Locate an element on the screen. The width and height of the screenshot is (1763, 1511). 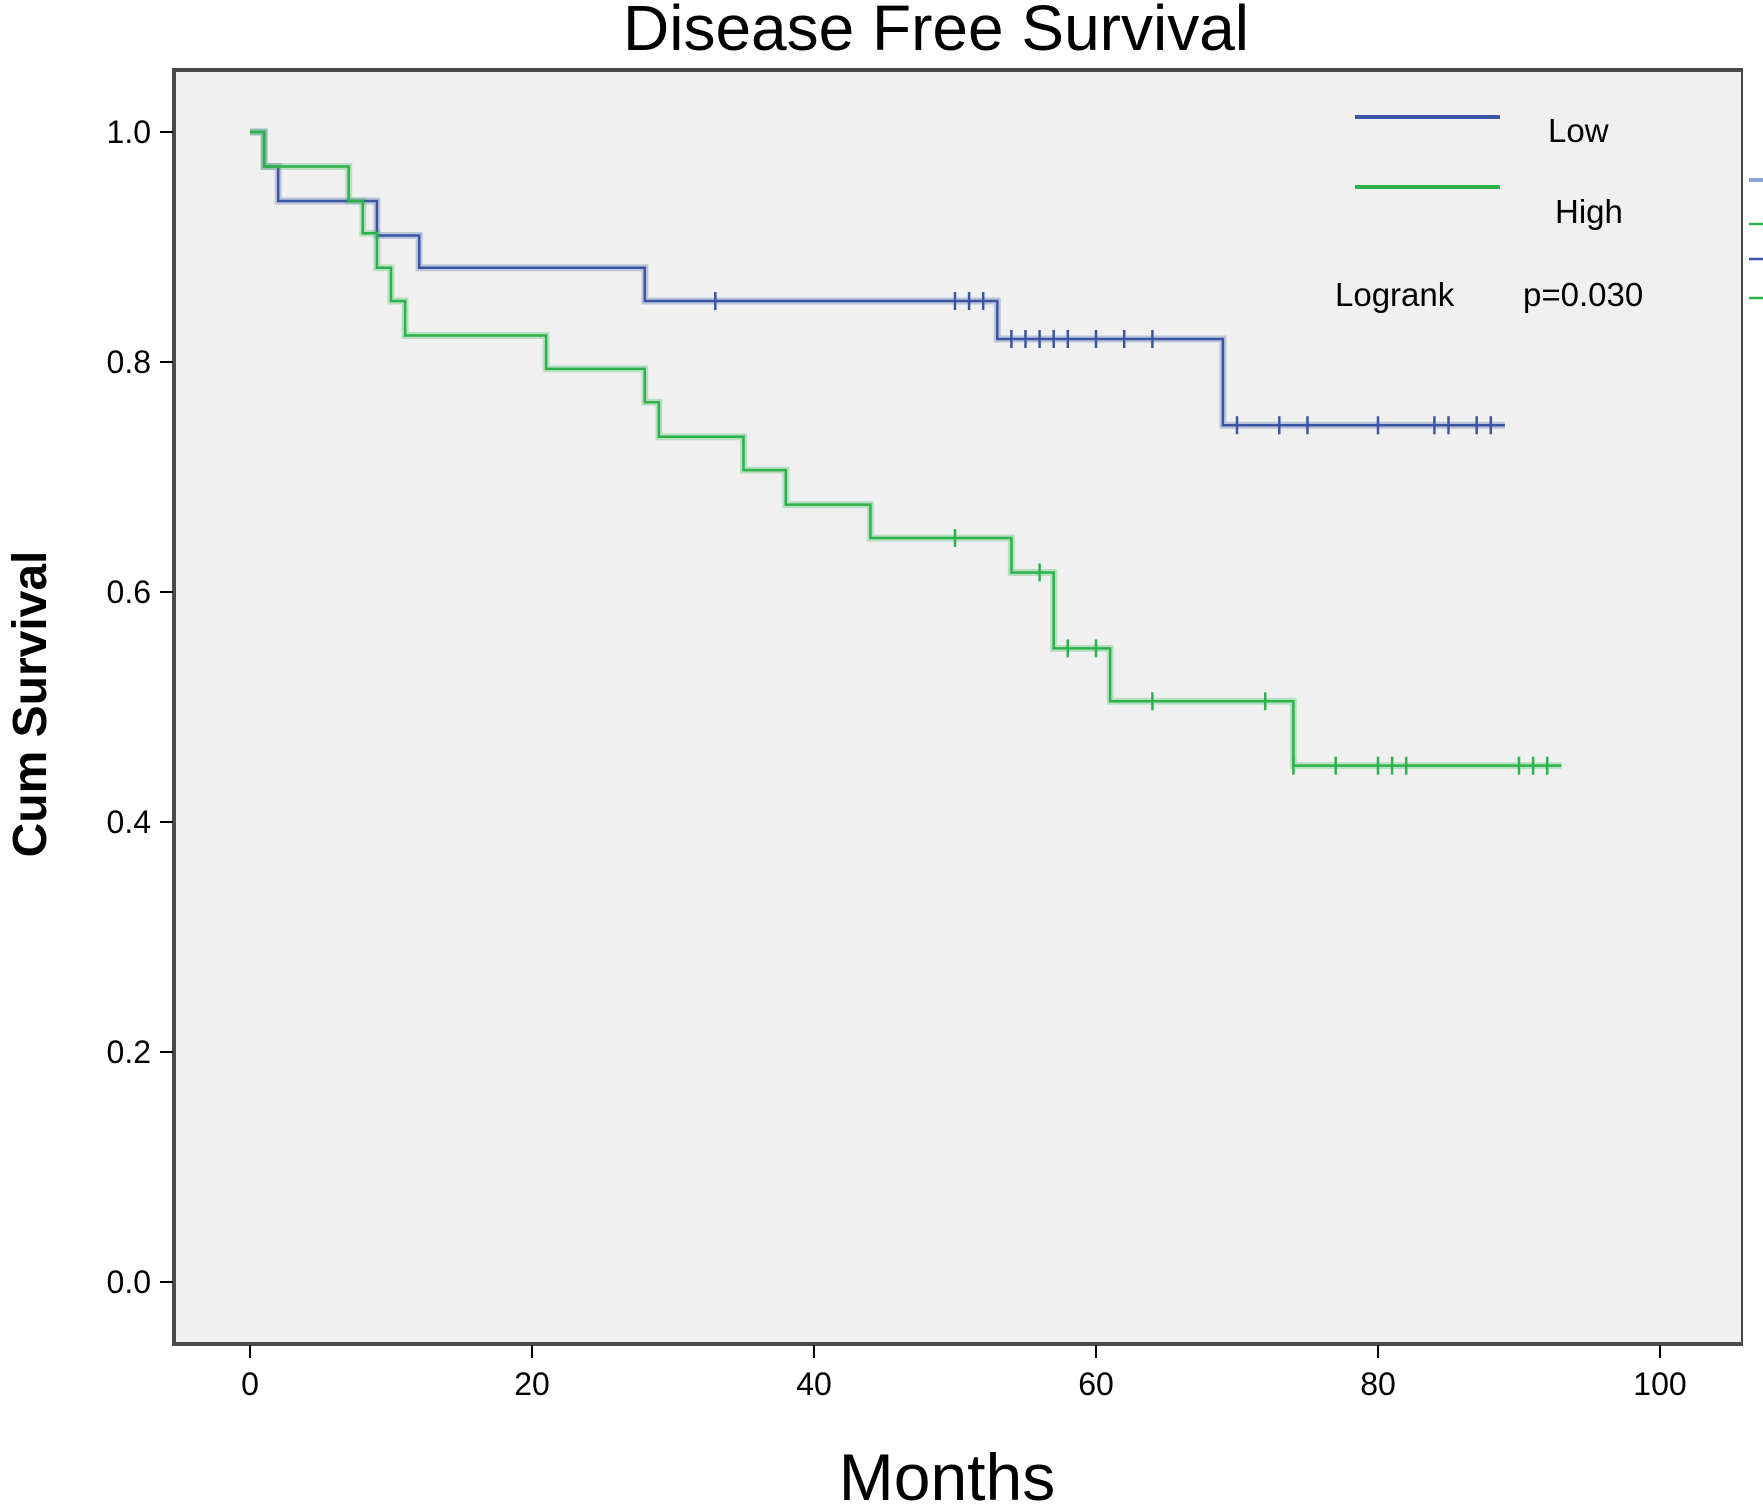
y-axis-label: Cum Survival is located at coordinates (30, 704).